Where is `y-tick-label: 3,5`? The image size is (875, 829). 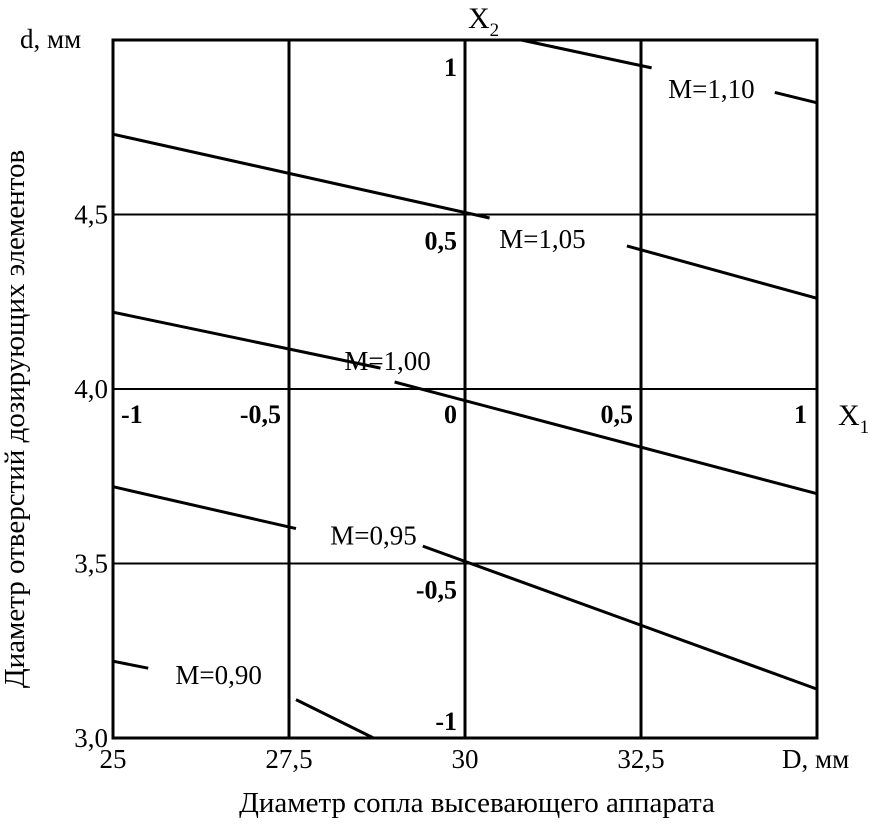 y-tick-label: 3,5 is located at coordinates (91, 564).